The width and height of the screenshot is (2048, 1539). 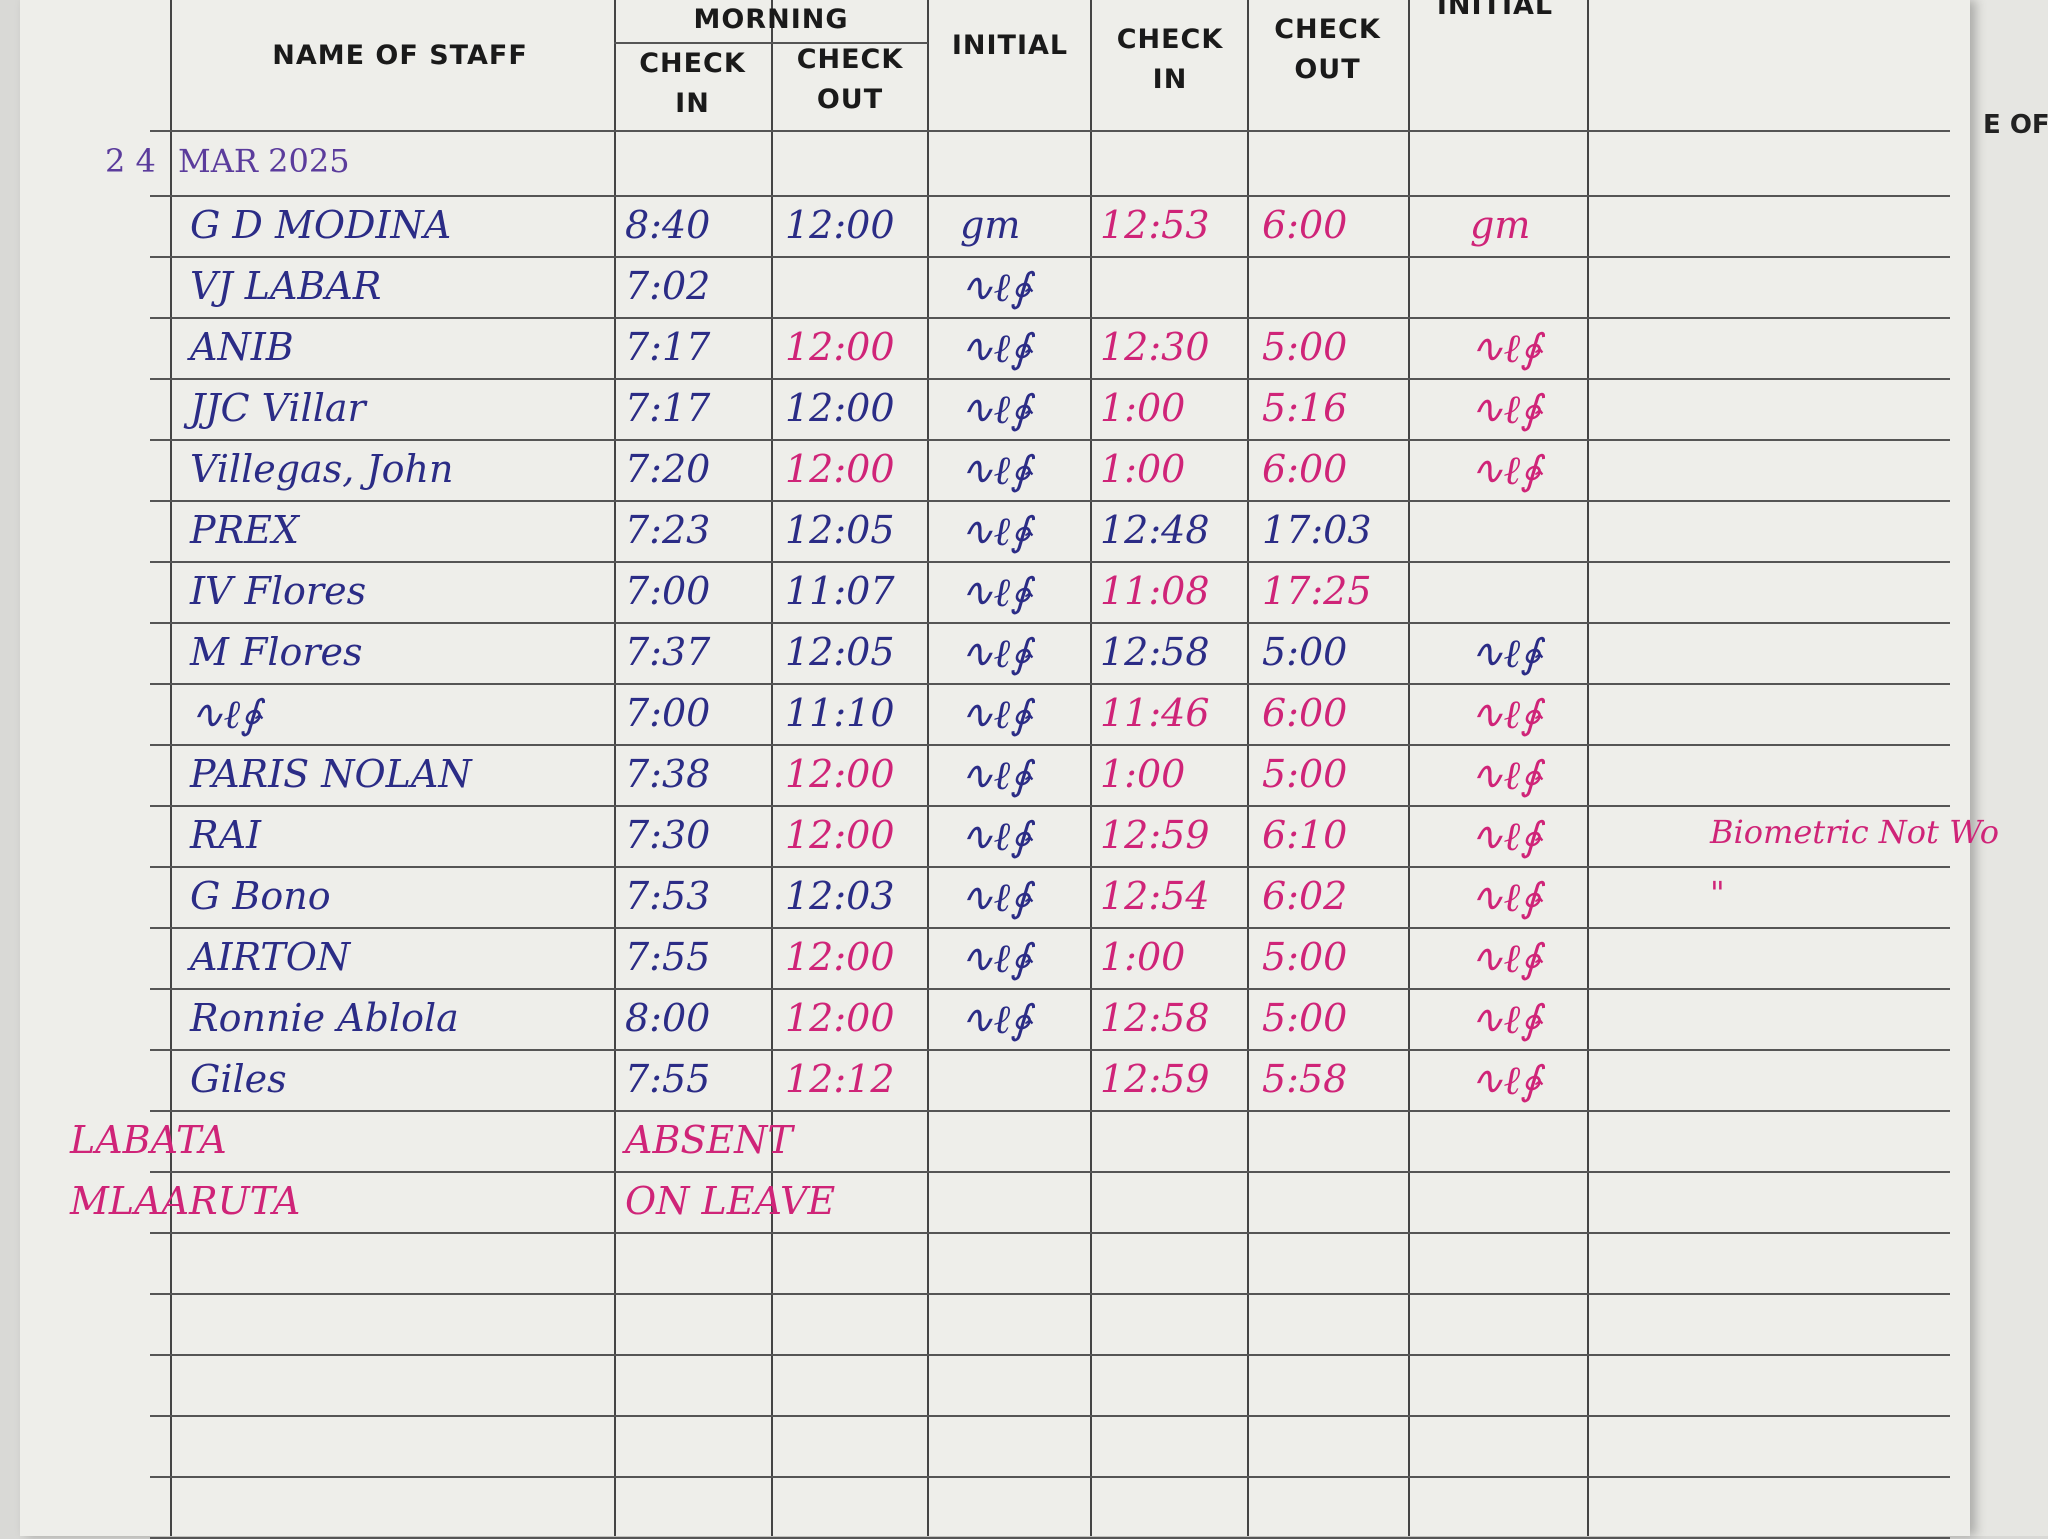 I want to click on name-cell: M Flores, so click(x=276, y=652).